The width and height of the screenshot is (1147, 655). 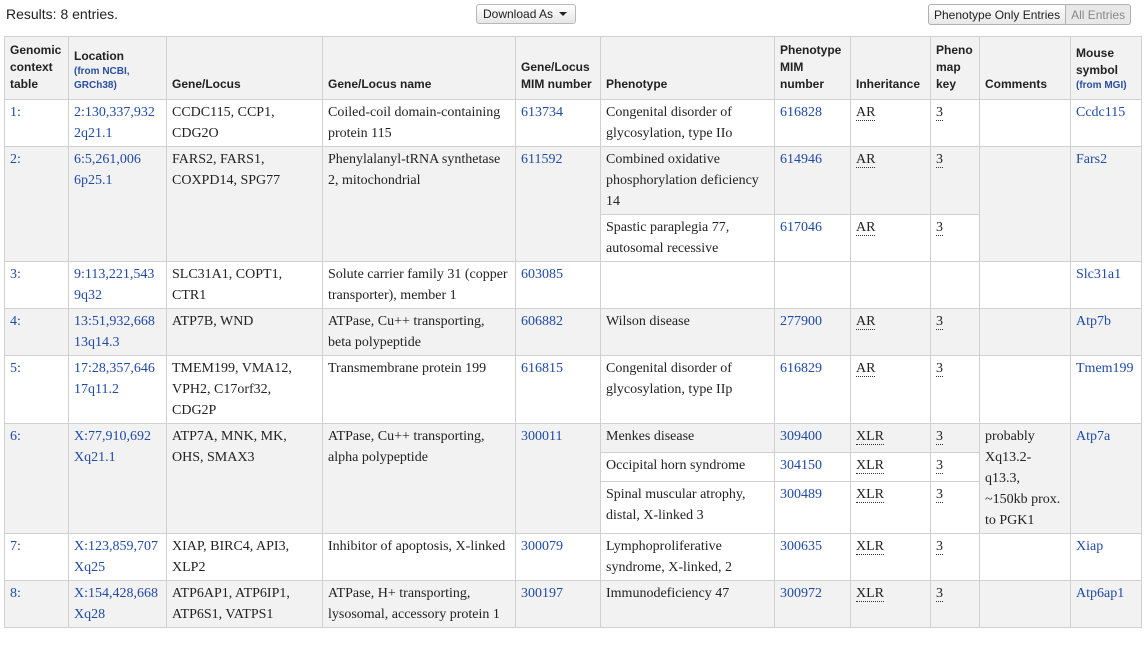 I want to click on cytogenetic-location-link: Xq21.1, so click(x=95, y=457).